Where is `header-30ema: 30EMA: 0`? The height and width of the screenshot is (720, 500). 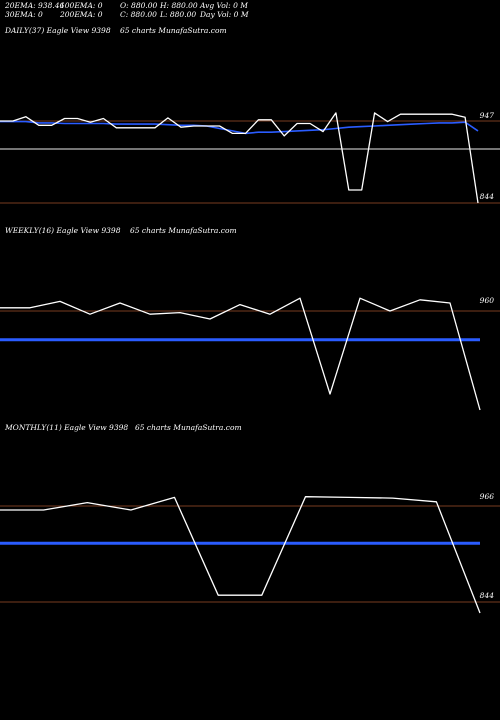
header-30ema: 30EMA: 0 is located at coordinates (24, 14).